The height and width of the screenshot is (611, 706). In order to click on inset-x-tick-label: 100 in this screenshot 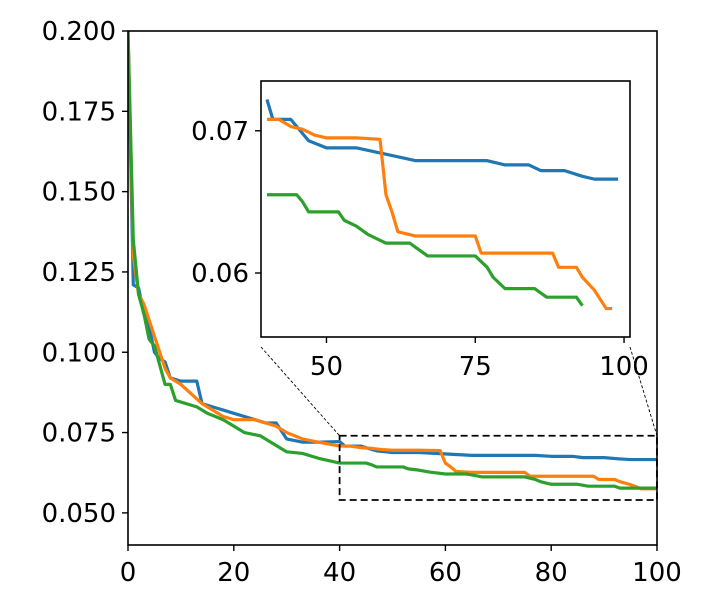, I will do `click(624, 367)`.